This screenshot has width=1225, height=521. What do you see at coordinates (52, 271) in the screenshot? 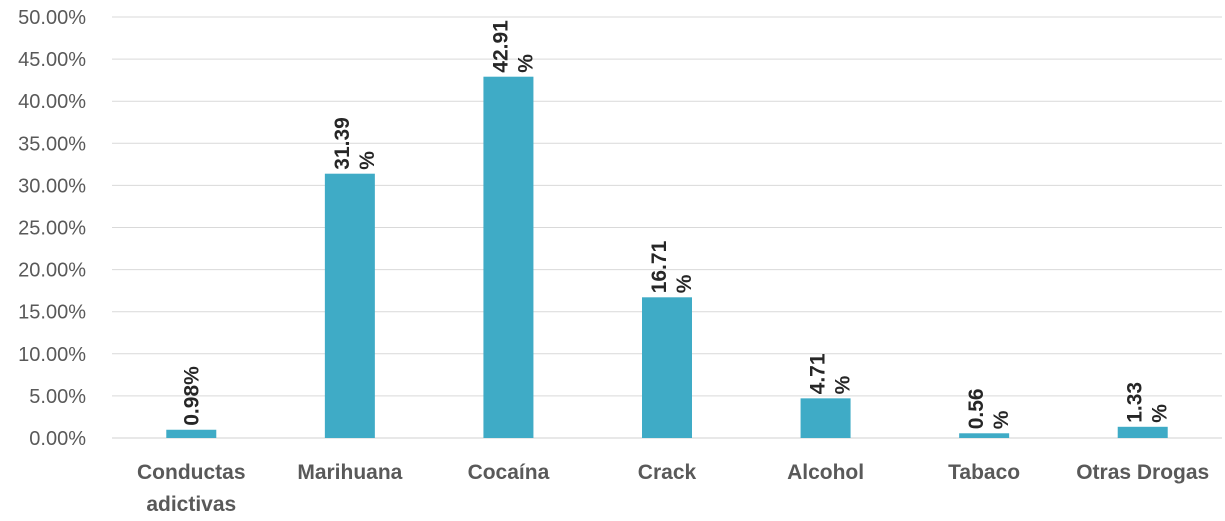
I see `y-tick-label: 20.00%` at bounding box center [52, 271].